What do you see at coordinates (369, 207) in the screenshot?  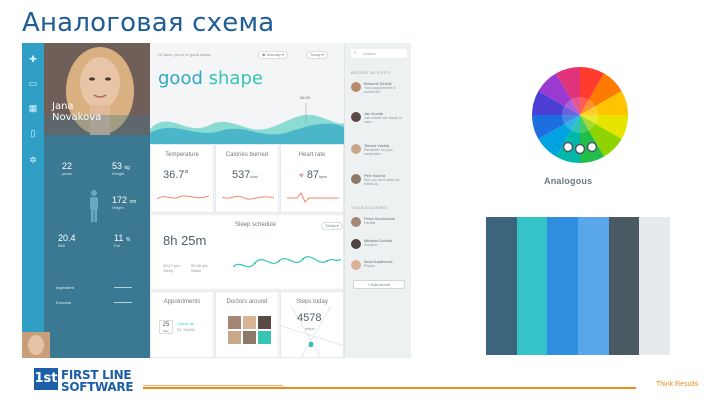 I see `your-doctors-heading: YOUR DOCTORS` at bounding box center [369, 207].